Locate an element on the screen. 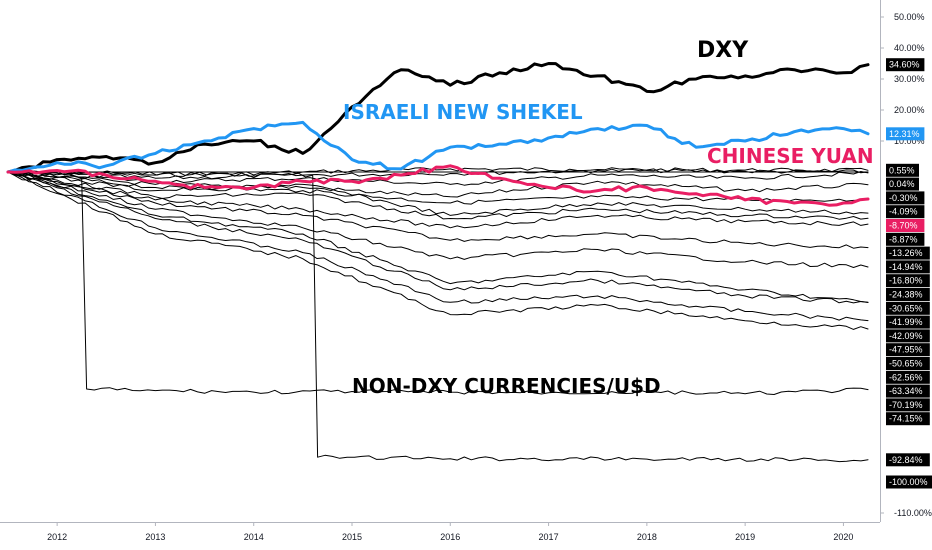  x-tick-label: 2014 is located at coordinates (254, 537).